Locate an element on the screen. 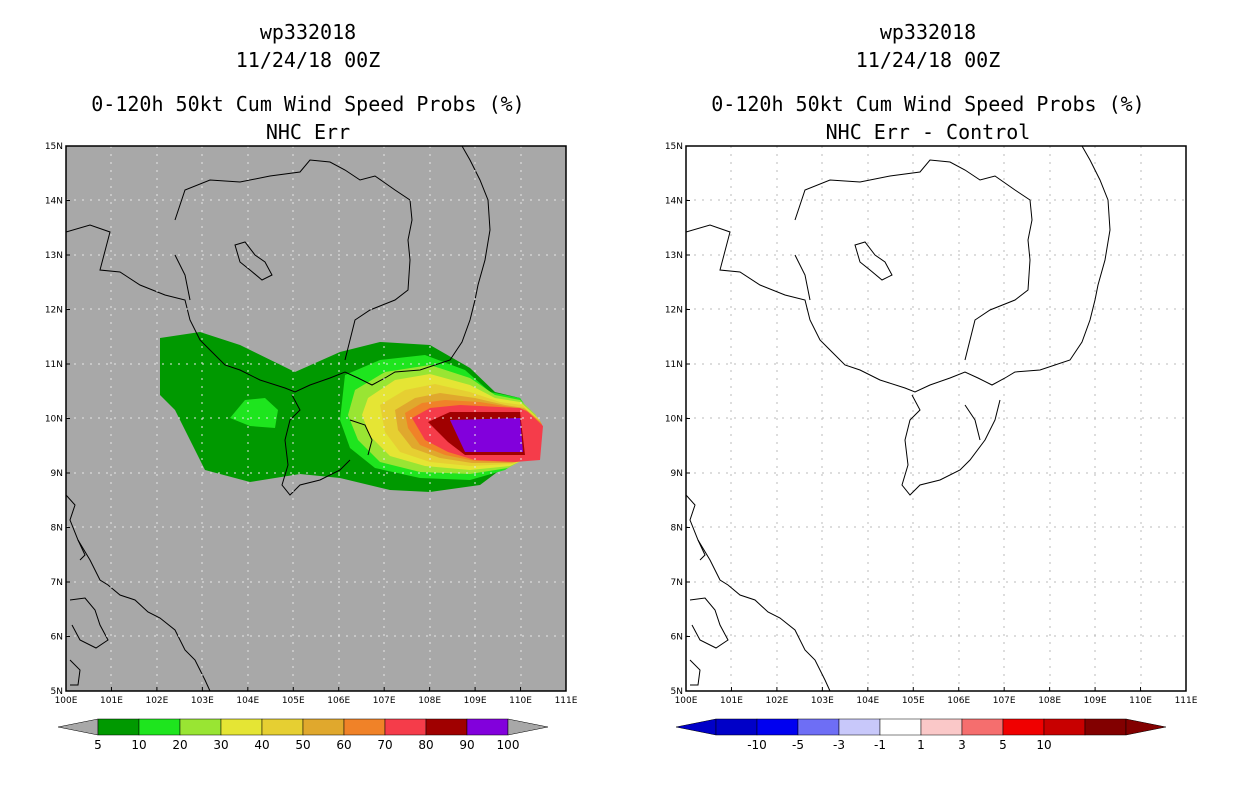 This screenshot has width=1236, height=800. right-lat-tick-label: 15N is located at coordinates (674, 147).